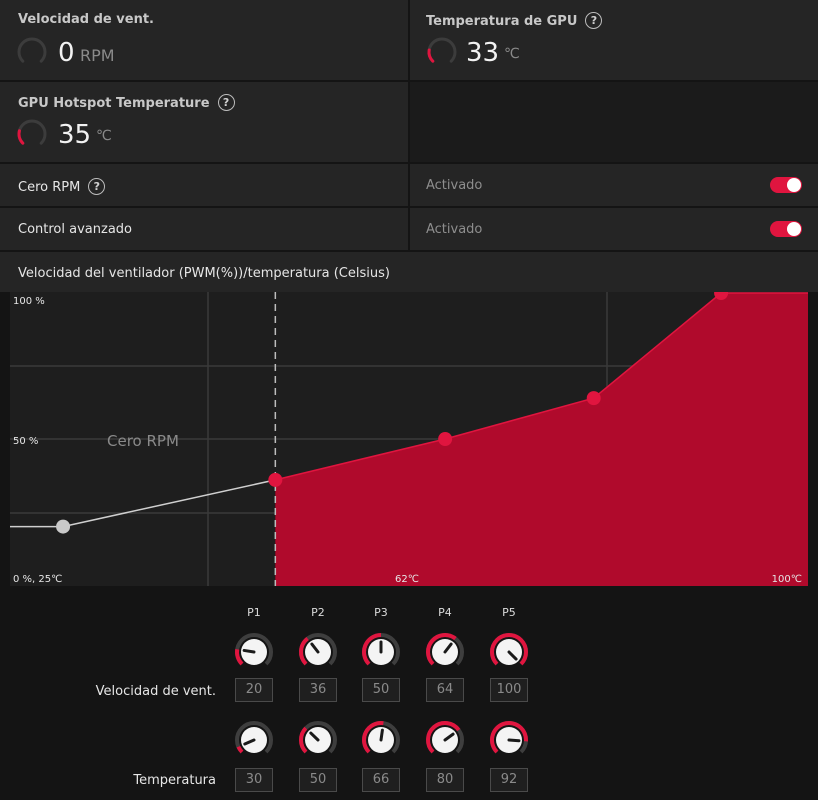 This screenshot has height=800, width=818. I want to click on advanced-control-row: Control avanzado, so click(204, 229).